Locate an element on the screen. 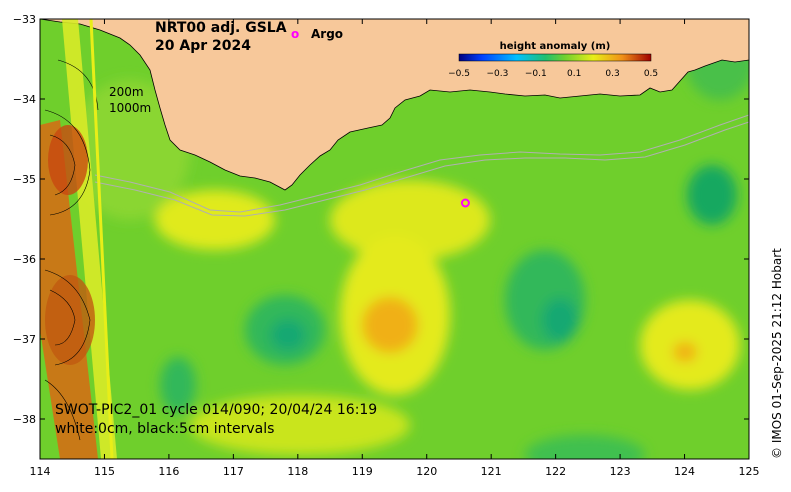 The image size is (791, 492). x-tick-label: 115 is located at coordinates (104, 471).